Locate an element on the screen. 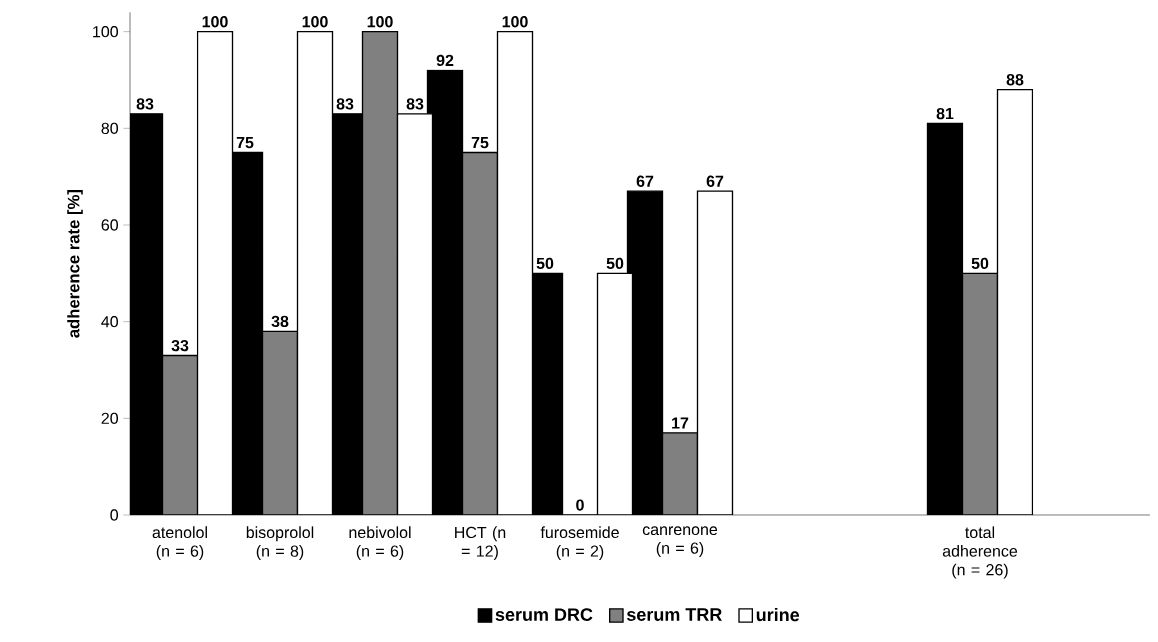  y-axis-title: adherence rate [%] is located at coordinates (75, 264).